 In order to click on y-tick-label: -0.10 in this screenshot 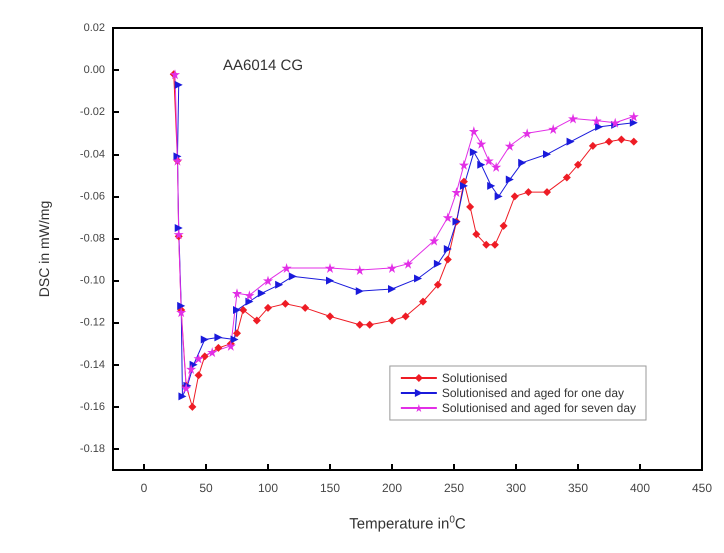, I will do `click(92, 280)`.